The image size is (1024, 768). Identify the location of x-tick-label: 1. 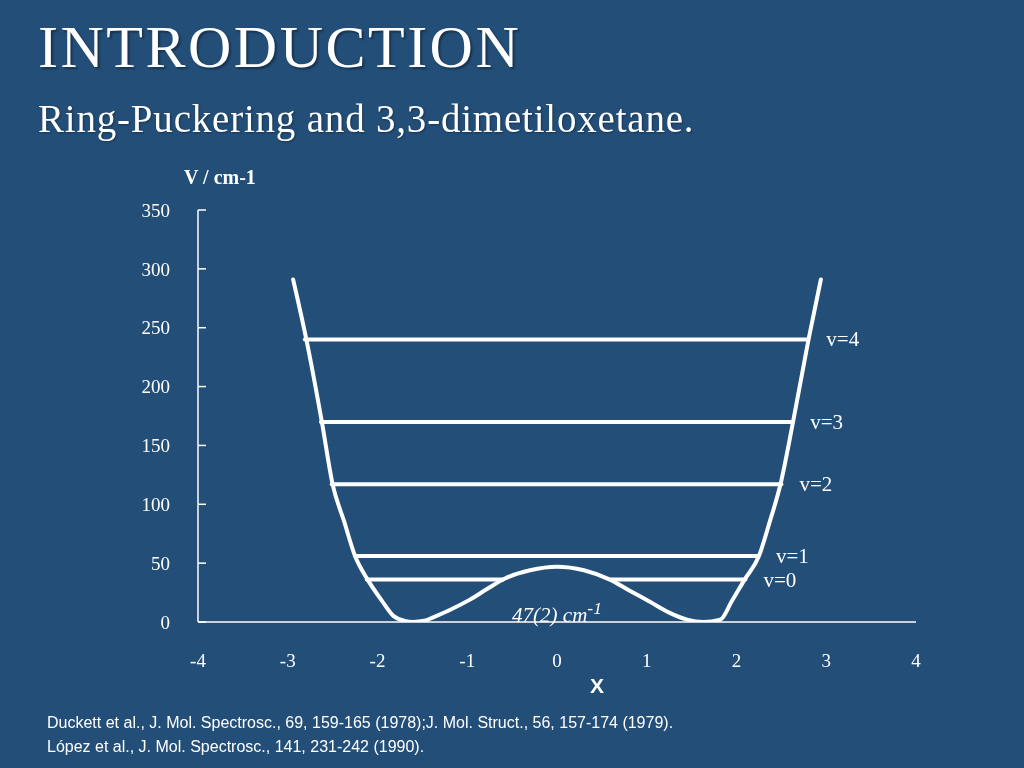
(647, 661).